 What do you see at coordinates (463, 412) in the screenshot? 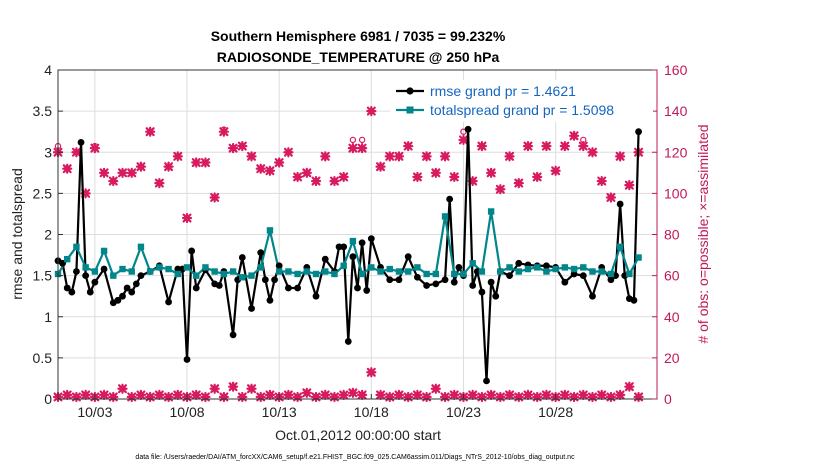
I see `x-tick-label: 10/23` at bounding box center [463, 412].